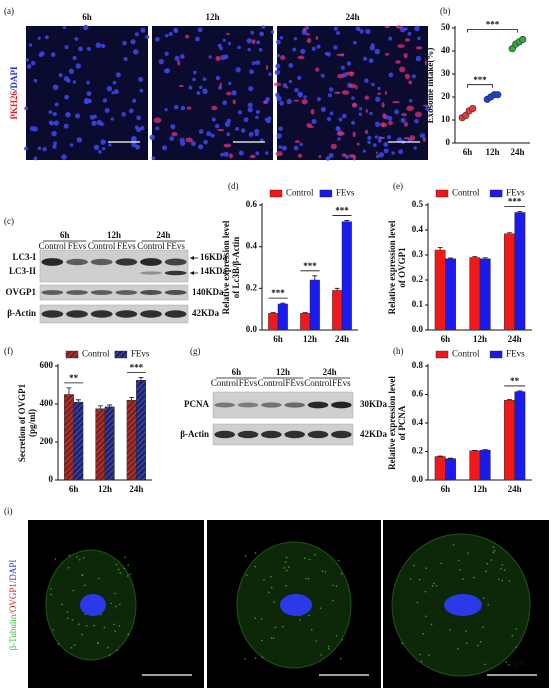 This screenshot has width=557, height=693. Describe the element at coordinates (492, 152) in the screenshot. I see `x-tick-label: 12h` at that location.